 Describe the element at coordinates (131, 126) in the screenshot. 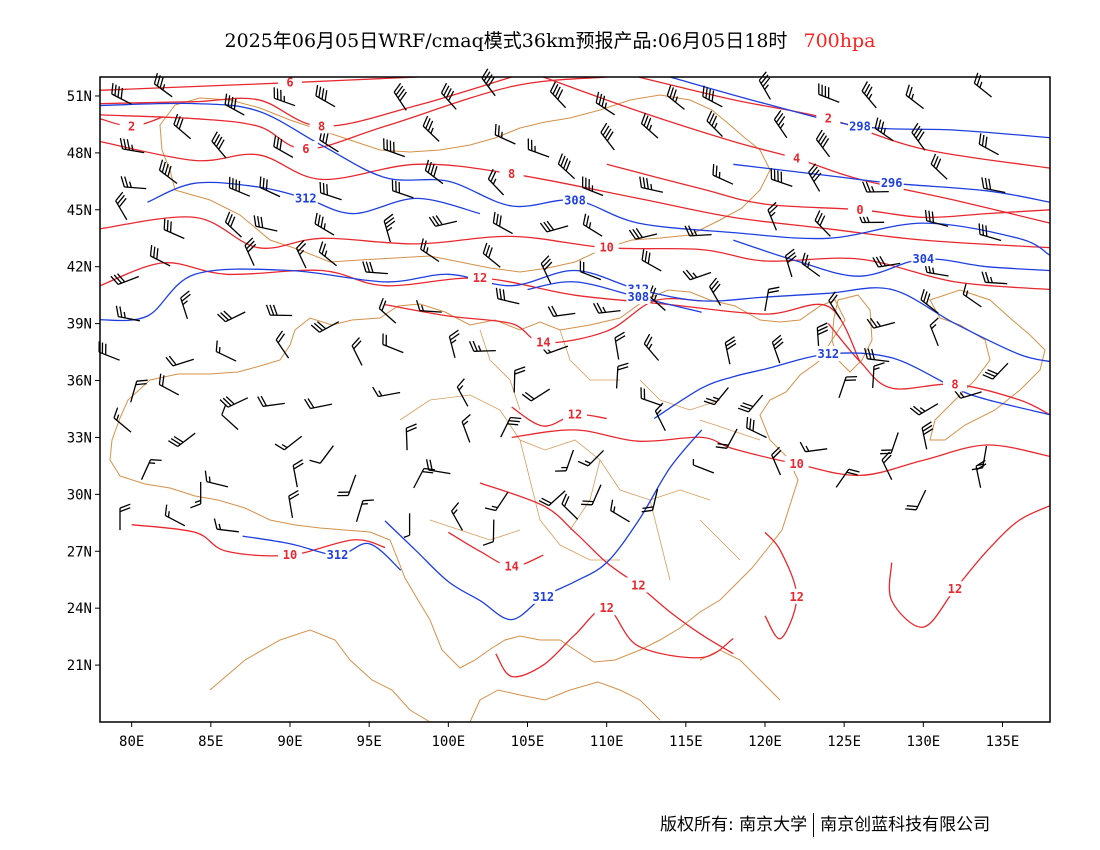

I see `temperature-contour-label: 2` at that location.